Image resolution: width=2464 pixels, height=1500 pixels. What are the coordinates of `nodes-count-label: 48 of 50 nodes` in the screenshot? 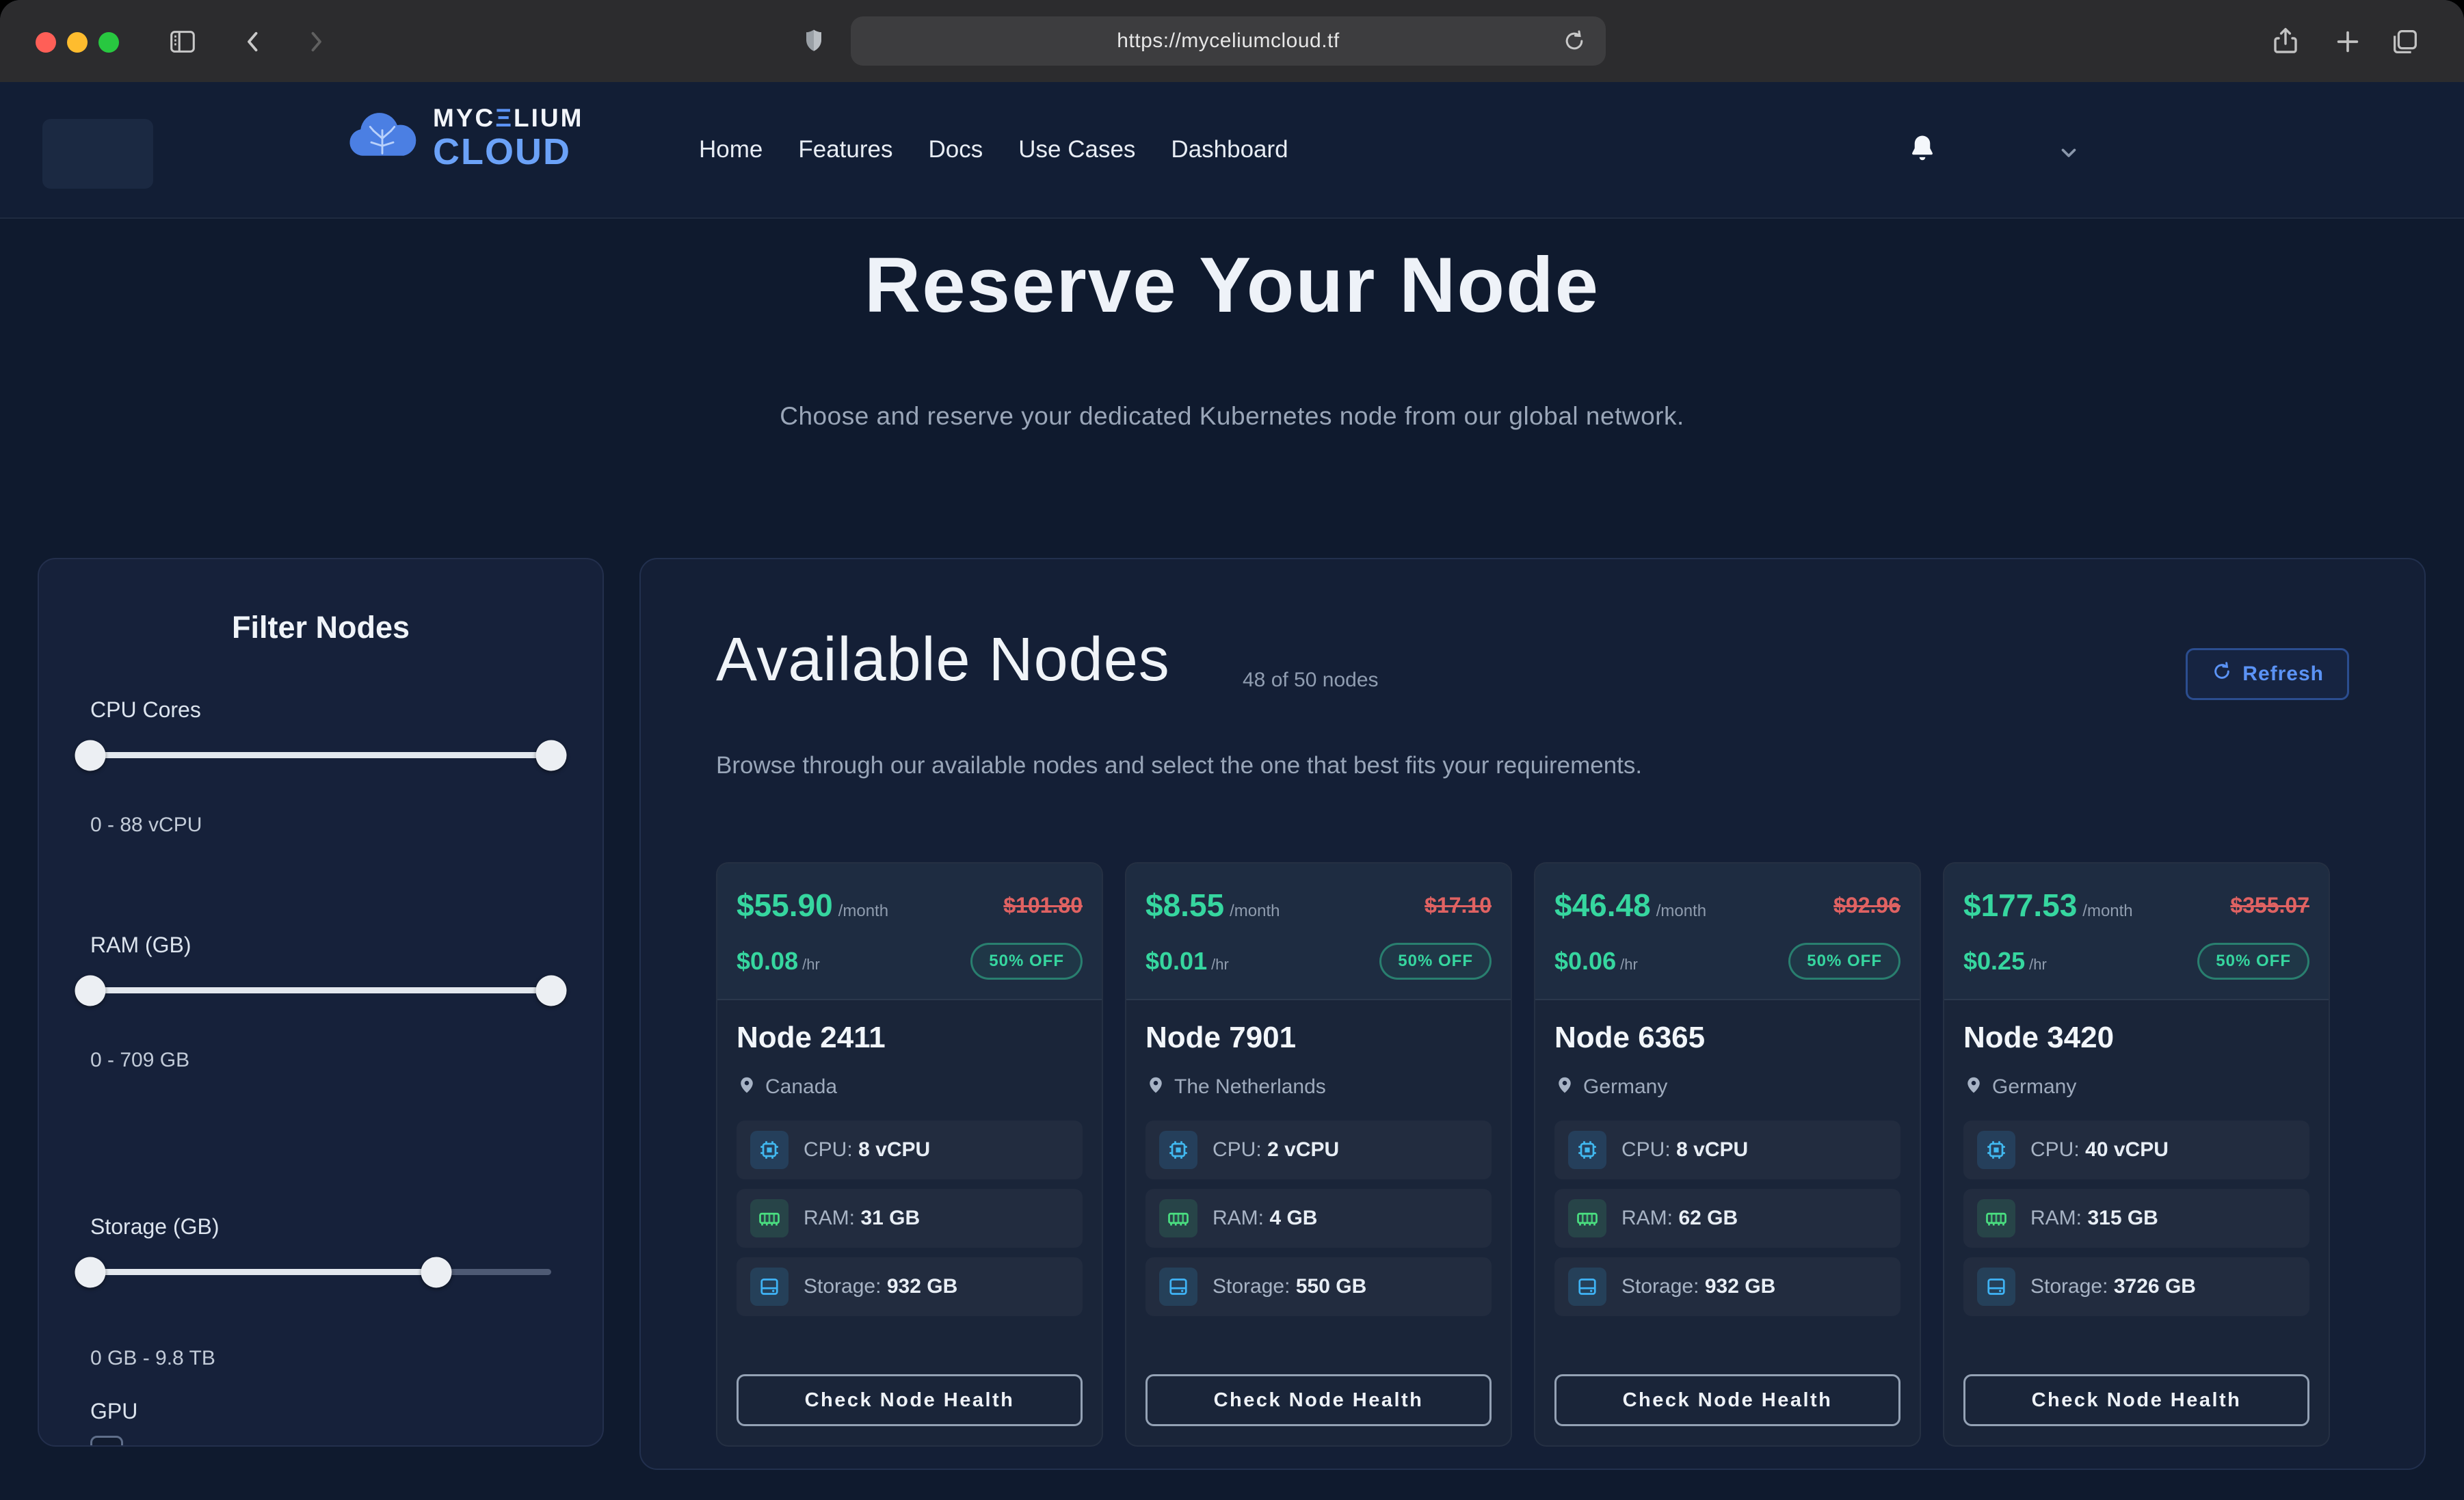 It's located at (1311, 680).